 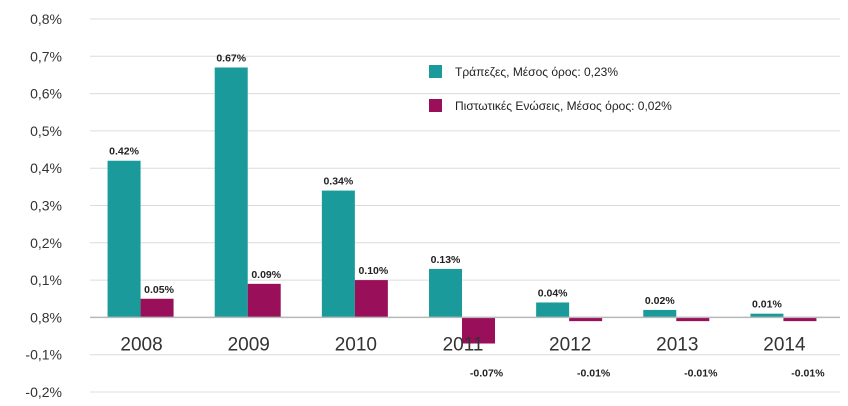 I want to click on bar-credit-unions-2008, so click(x=157, y=308).